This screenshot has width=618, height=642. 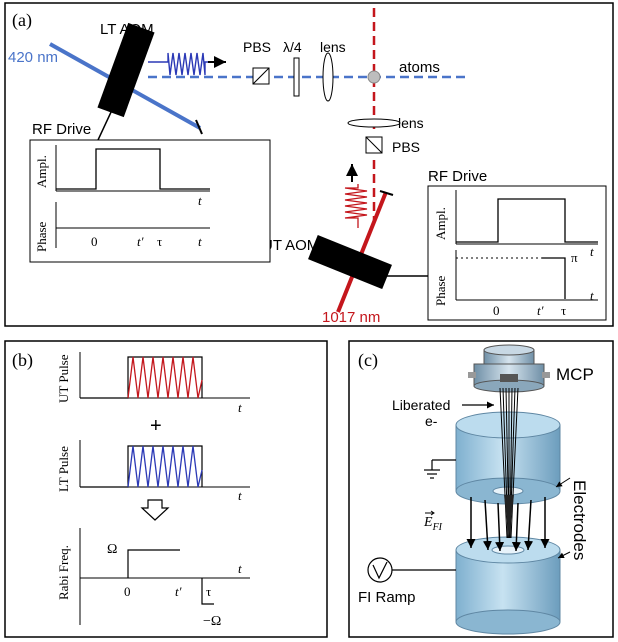 I want to click on electrodes-label: Electrodes, so click(x=579, y=520).